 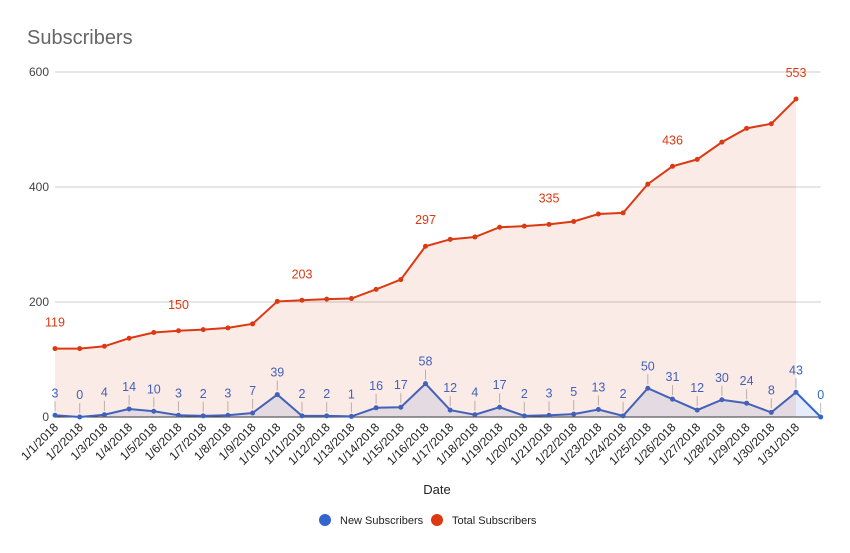 What do you see at coordinates (178, 305) in the screenshot?
I see `data-label: 150` at bounding box center [178, 305].